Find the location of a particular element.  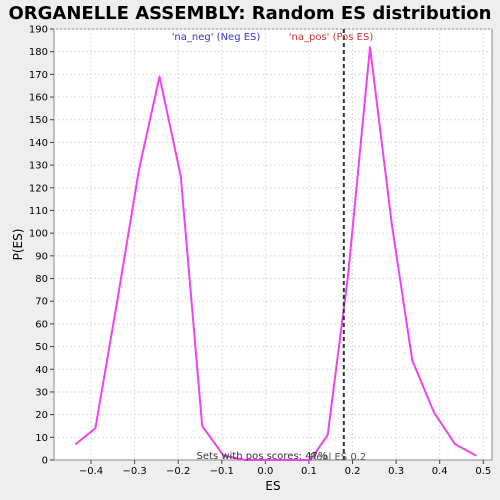

x-tick-label-1: −0.3 is located at coordinates (134, 471).